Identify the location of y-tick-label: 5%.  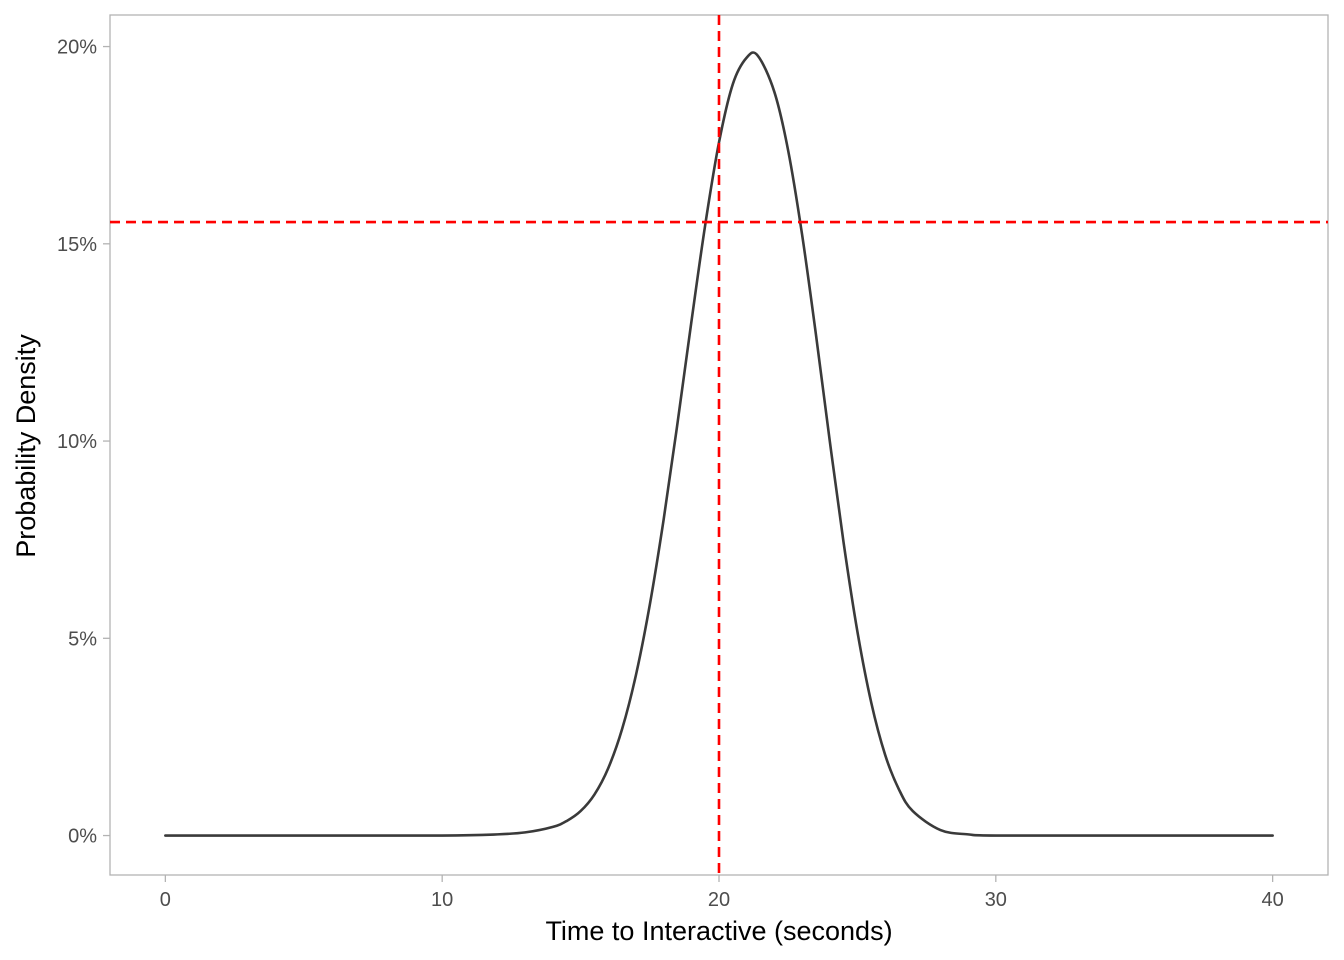
(82, 639).